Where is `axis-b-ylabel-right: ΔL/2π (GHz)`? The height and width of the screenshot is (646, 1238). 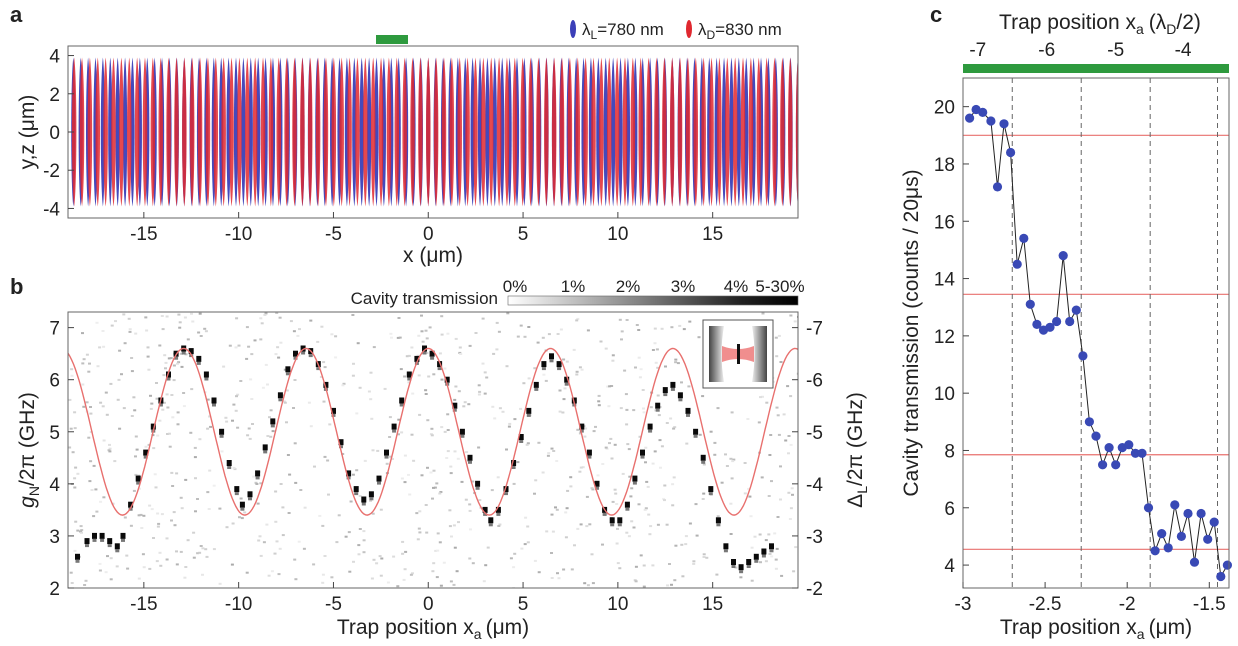 axis-b-ylabel-right: ΔL/2π (GHz) is located at coordinates (857, 450).